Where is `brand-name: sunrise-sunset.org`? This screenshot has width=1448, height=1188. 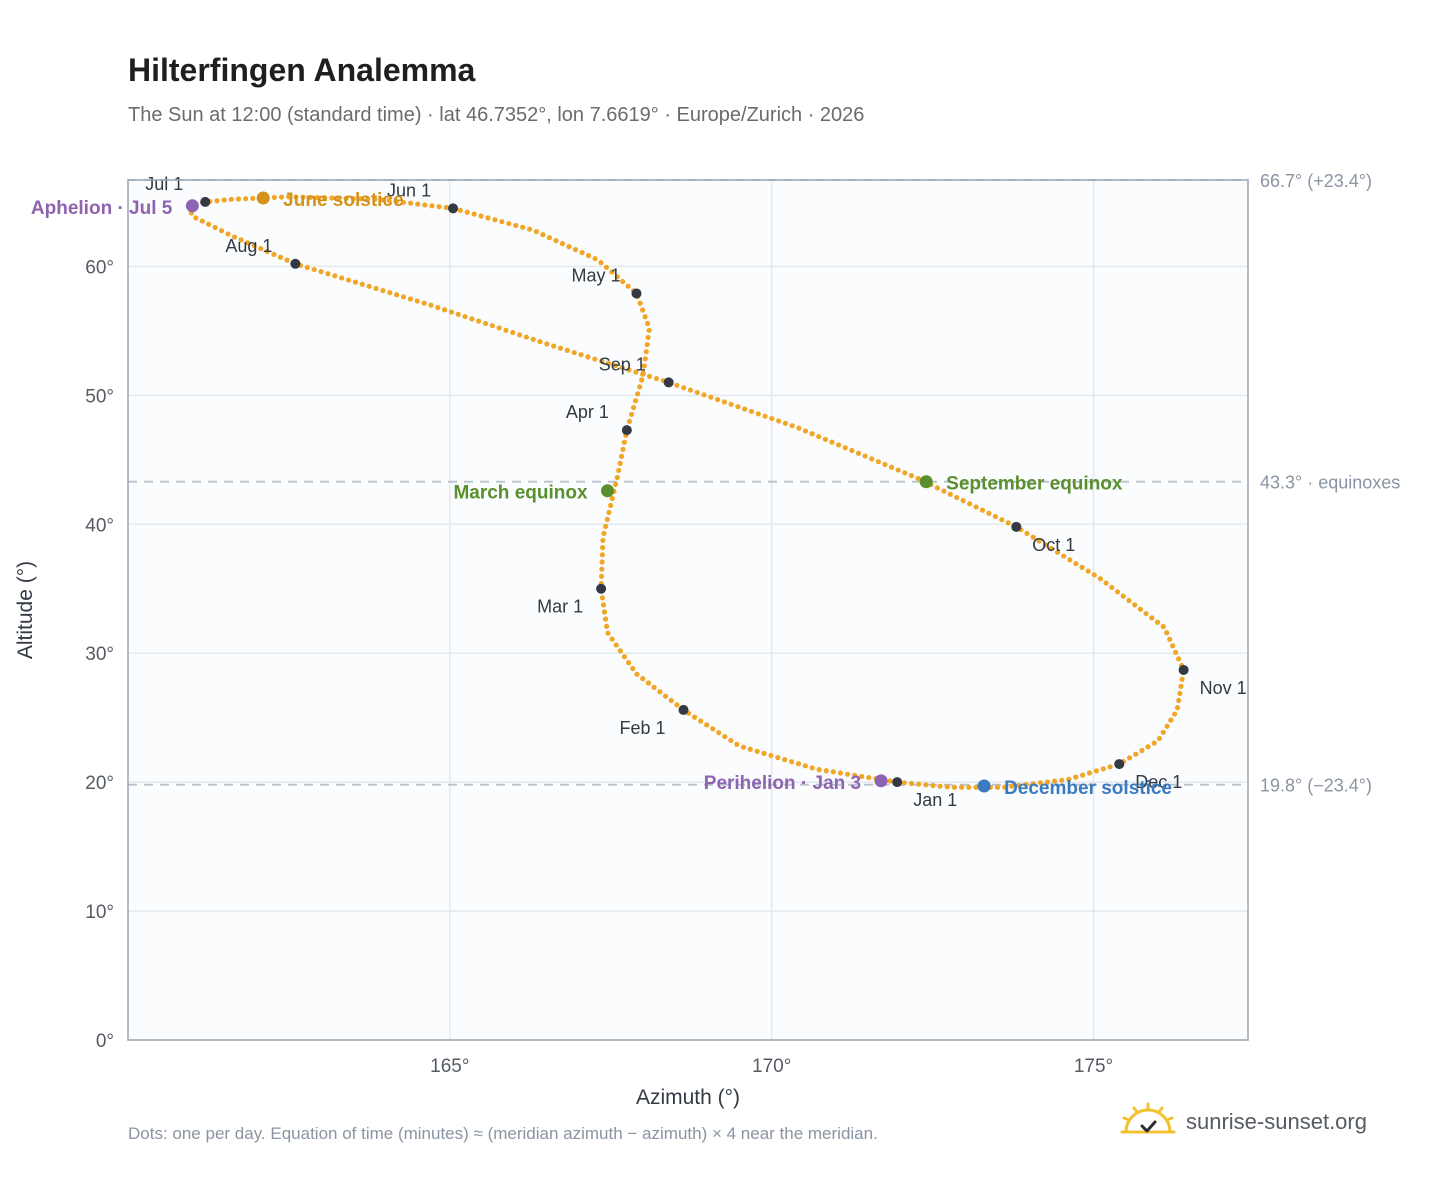
brand-name: sunrise-sunset.org is located at coordinates (1276, 1121).